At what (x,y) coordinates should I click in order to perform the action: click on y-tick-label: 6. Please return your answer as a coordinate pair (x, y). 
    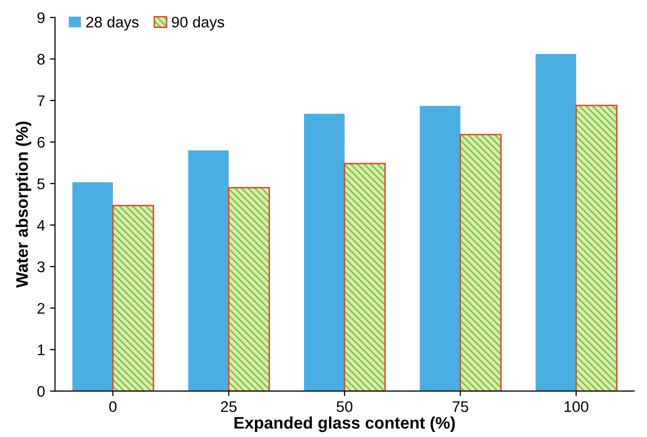
    Looking at the image, I should click on (41, 142).